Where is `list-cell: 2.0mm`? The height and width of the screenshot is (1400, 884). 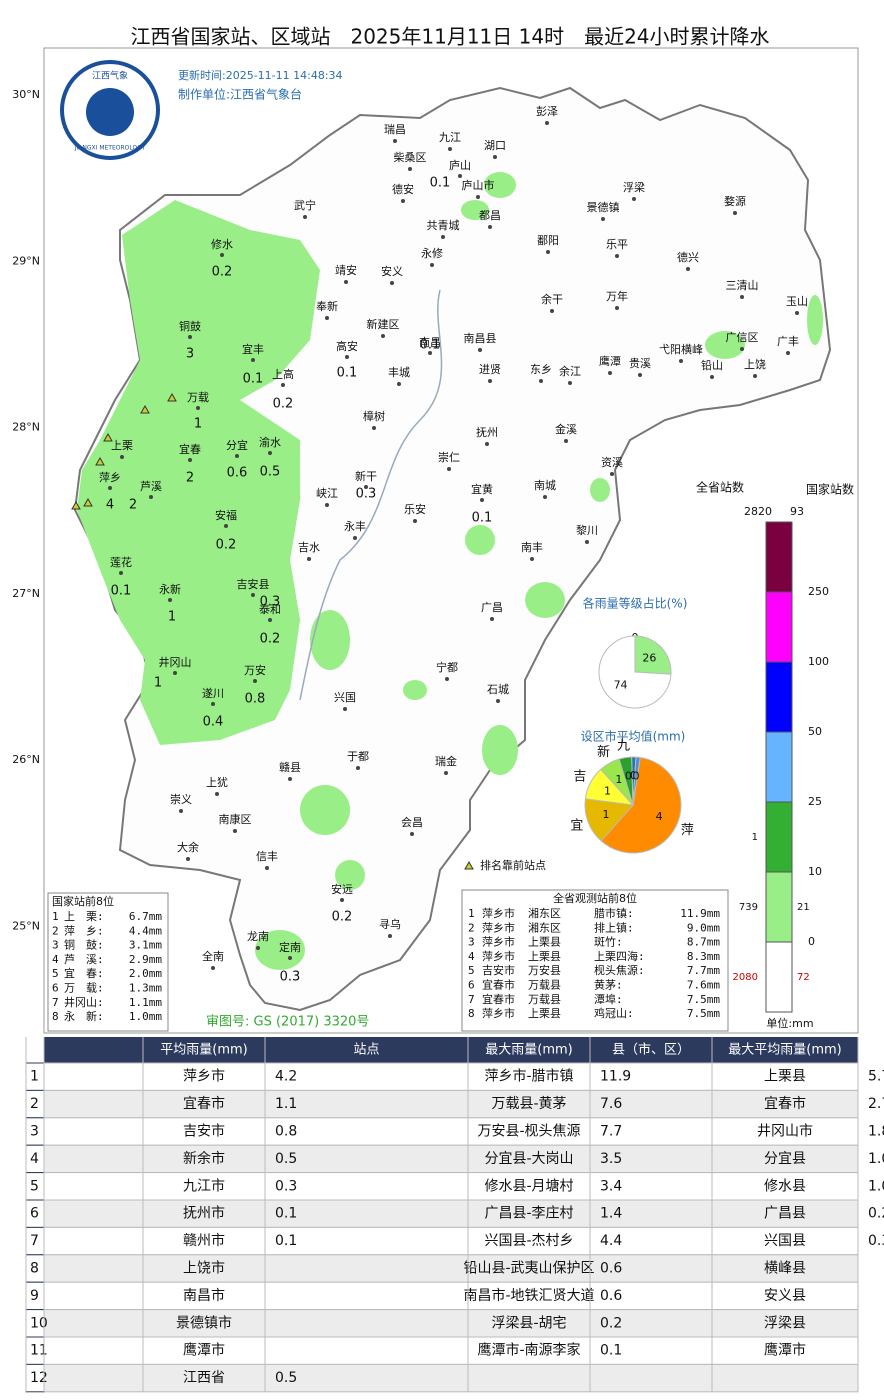 list-cell: 2.0mm is located at coordinates (145, 973).